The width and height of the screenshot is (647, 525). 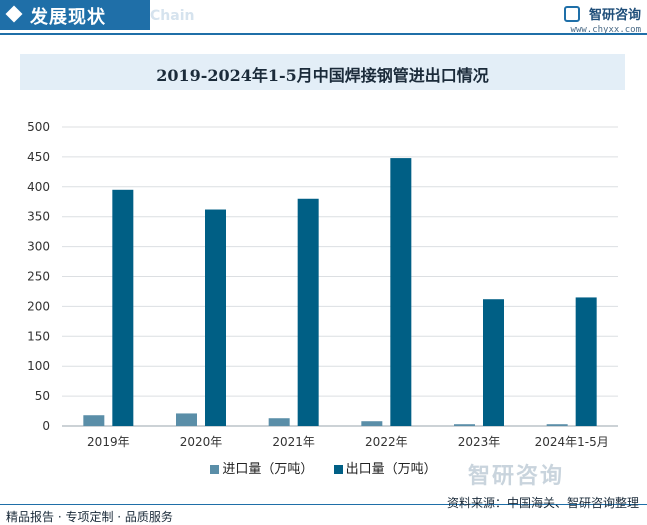 I want to click on footer-divider, so click(x=323, y=504).